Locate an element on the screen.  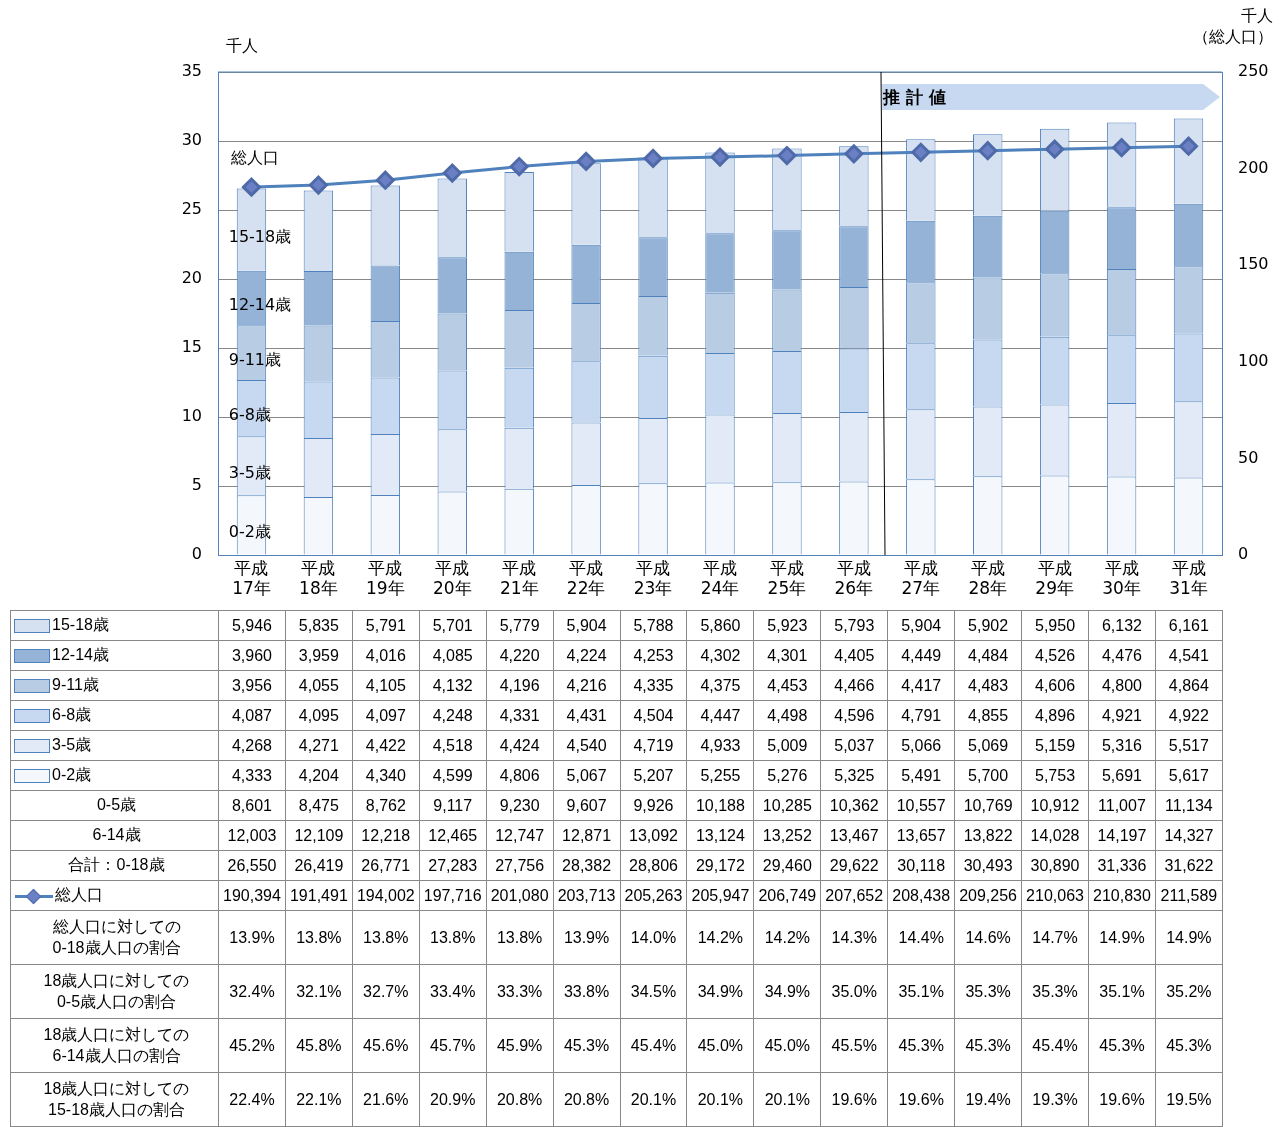
text: 14.0% is located at coordinates (653, 937).